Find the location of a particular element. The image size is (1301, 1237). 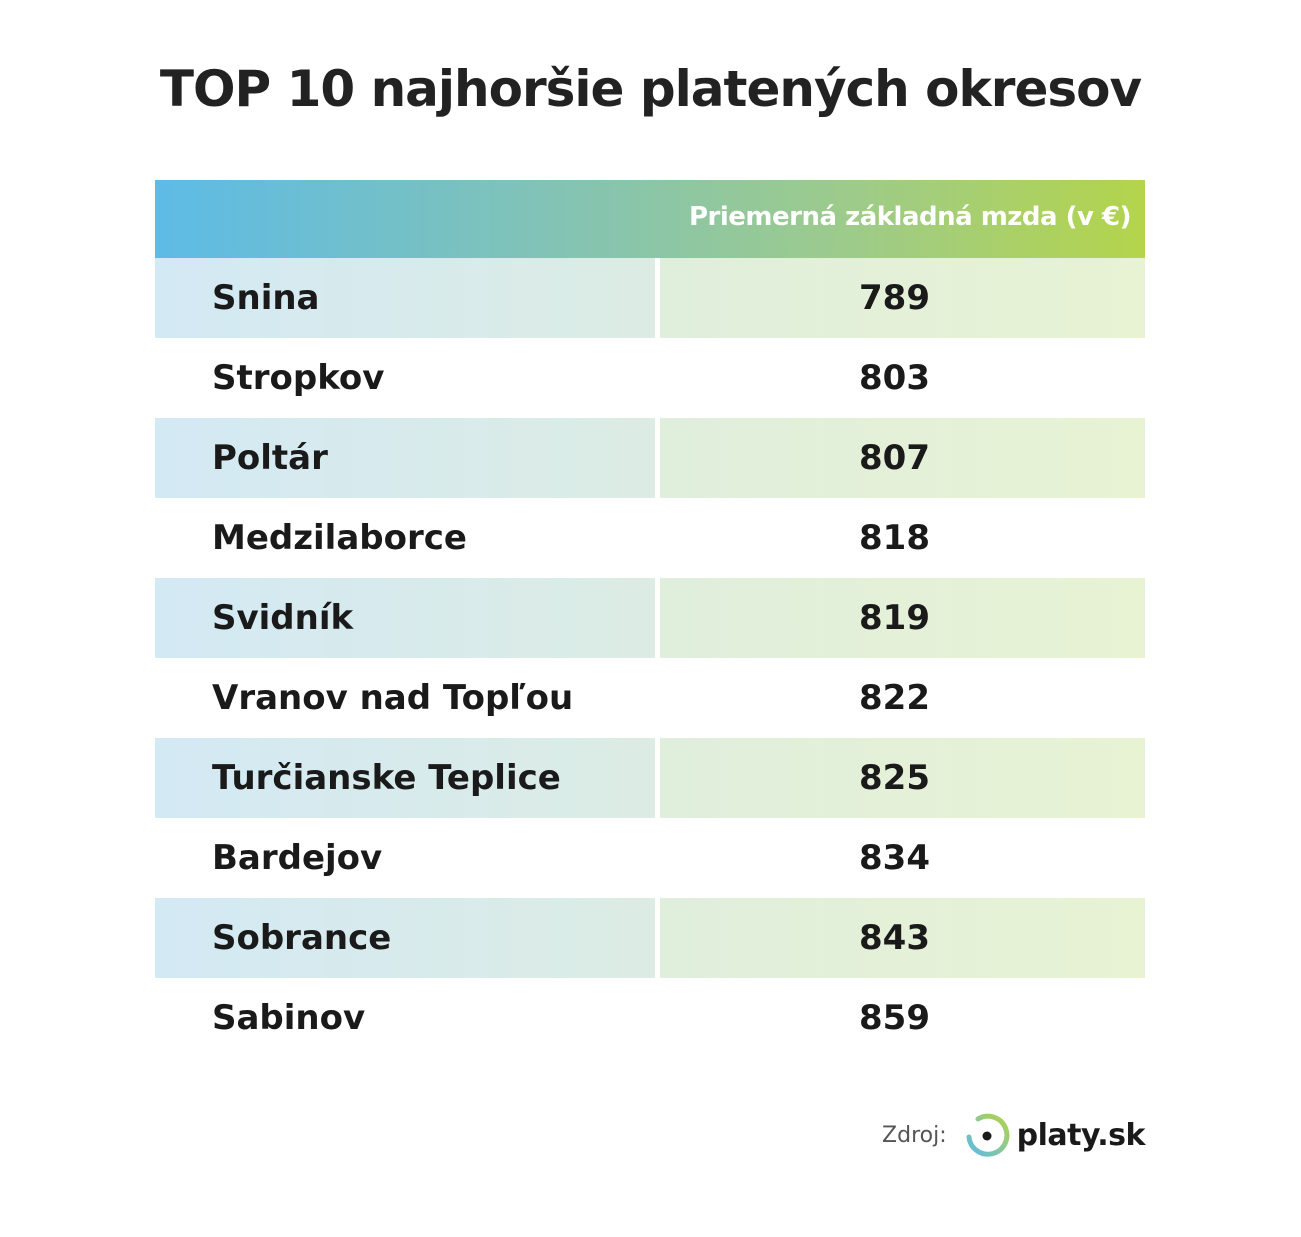

wage-value: 807 is located at coordinates (894, 458).